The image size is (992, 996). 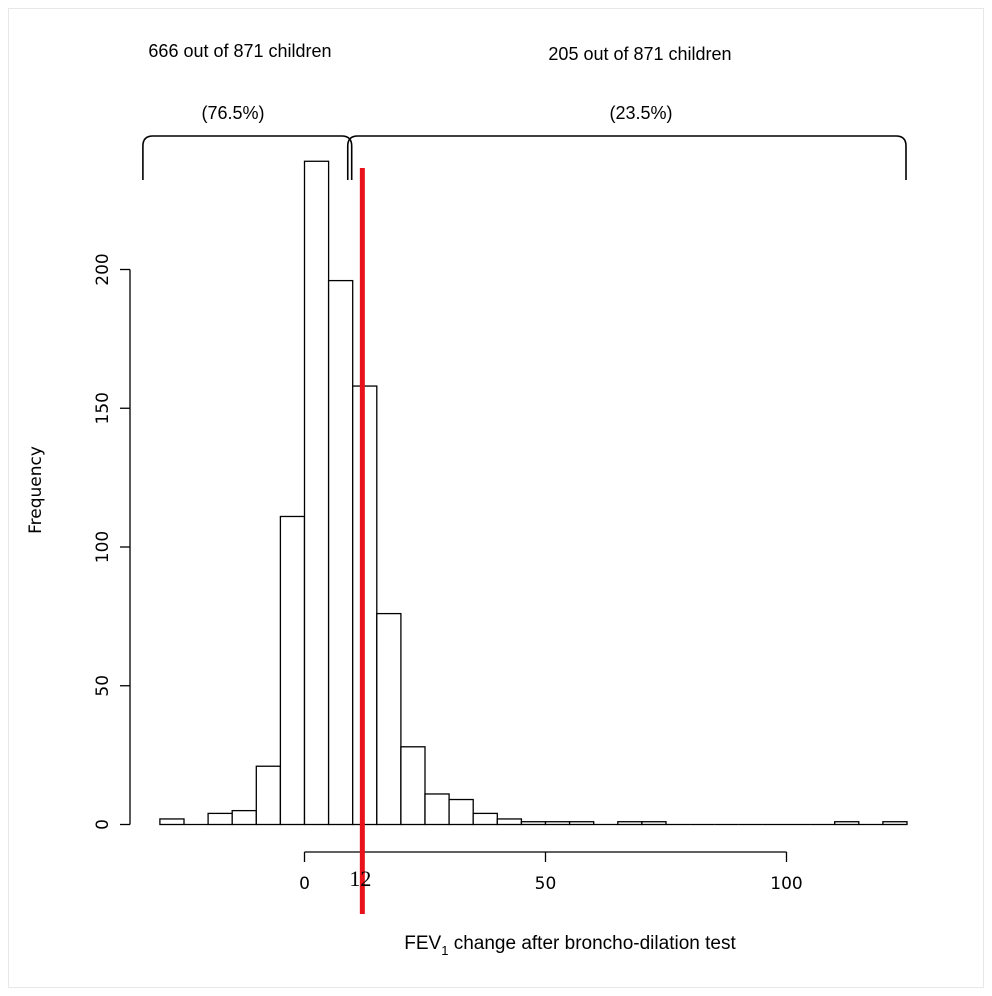 I want to click on group-right-bracket, so click(x=626, y=157).